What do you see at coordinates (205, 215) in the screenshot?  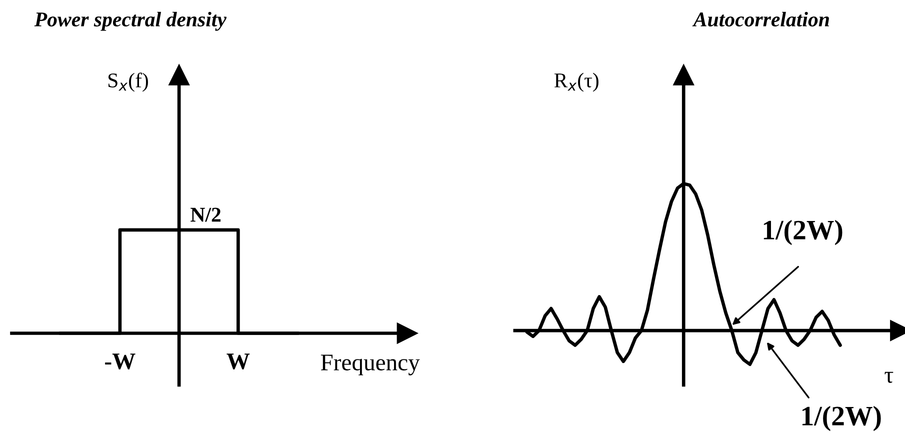 I see `annotation: N/2` at bounding box center [205, 215].